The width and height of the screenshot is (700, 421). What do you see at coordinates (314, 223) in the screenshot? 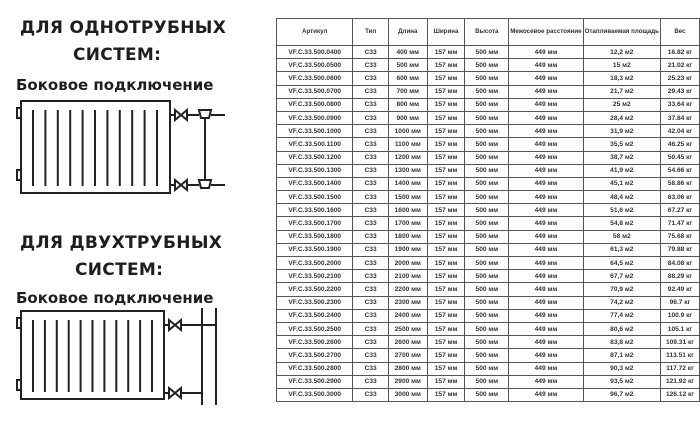
I see `table-cell: VF.C.33.500.1700` at bounding box center [314, 223].